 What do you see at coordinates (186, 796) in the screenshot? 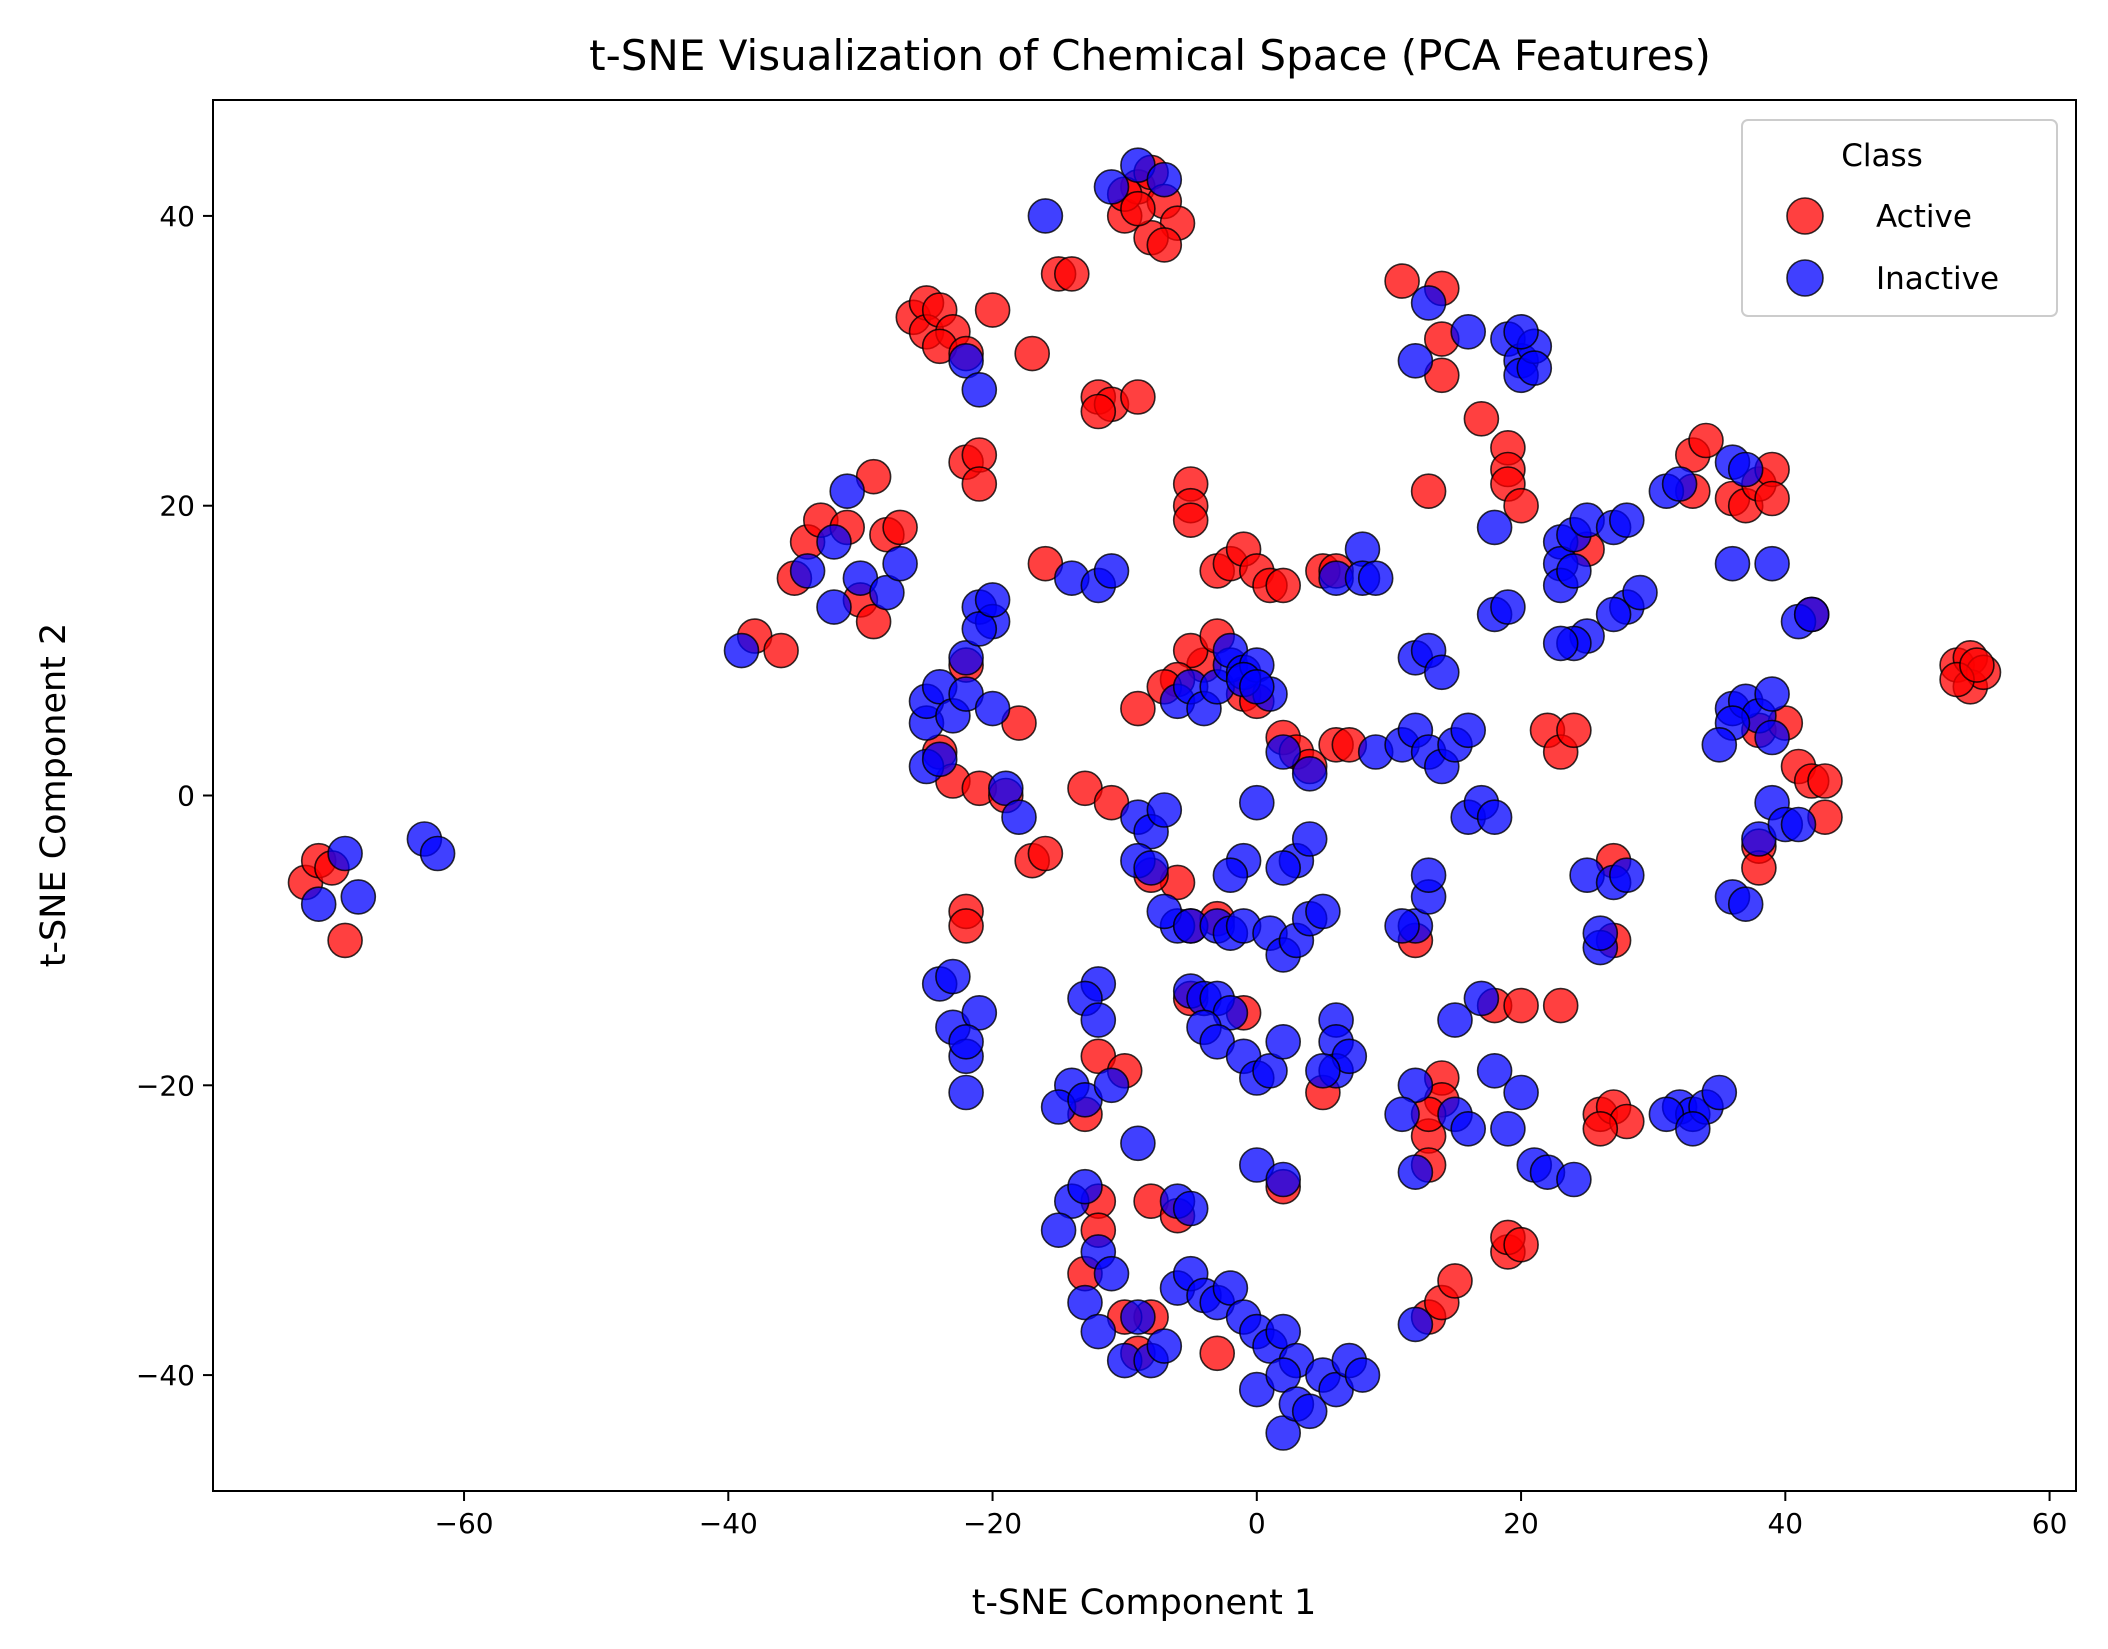
I see `y-tick-label: 0` at bounding box center [186, 796].